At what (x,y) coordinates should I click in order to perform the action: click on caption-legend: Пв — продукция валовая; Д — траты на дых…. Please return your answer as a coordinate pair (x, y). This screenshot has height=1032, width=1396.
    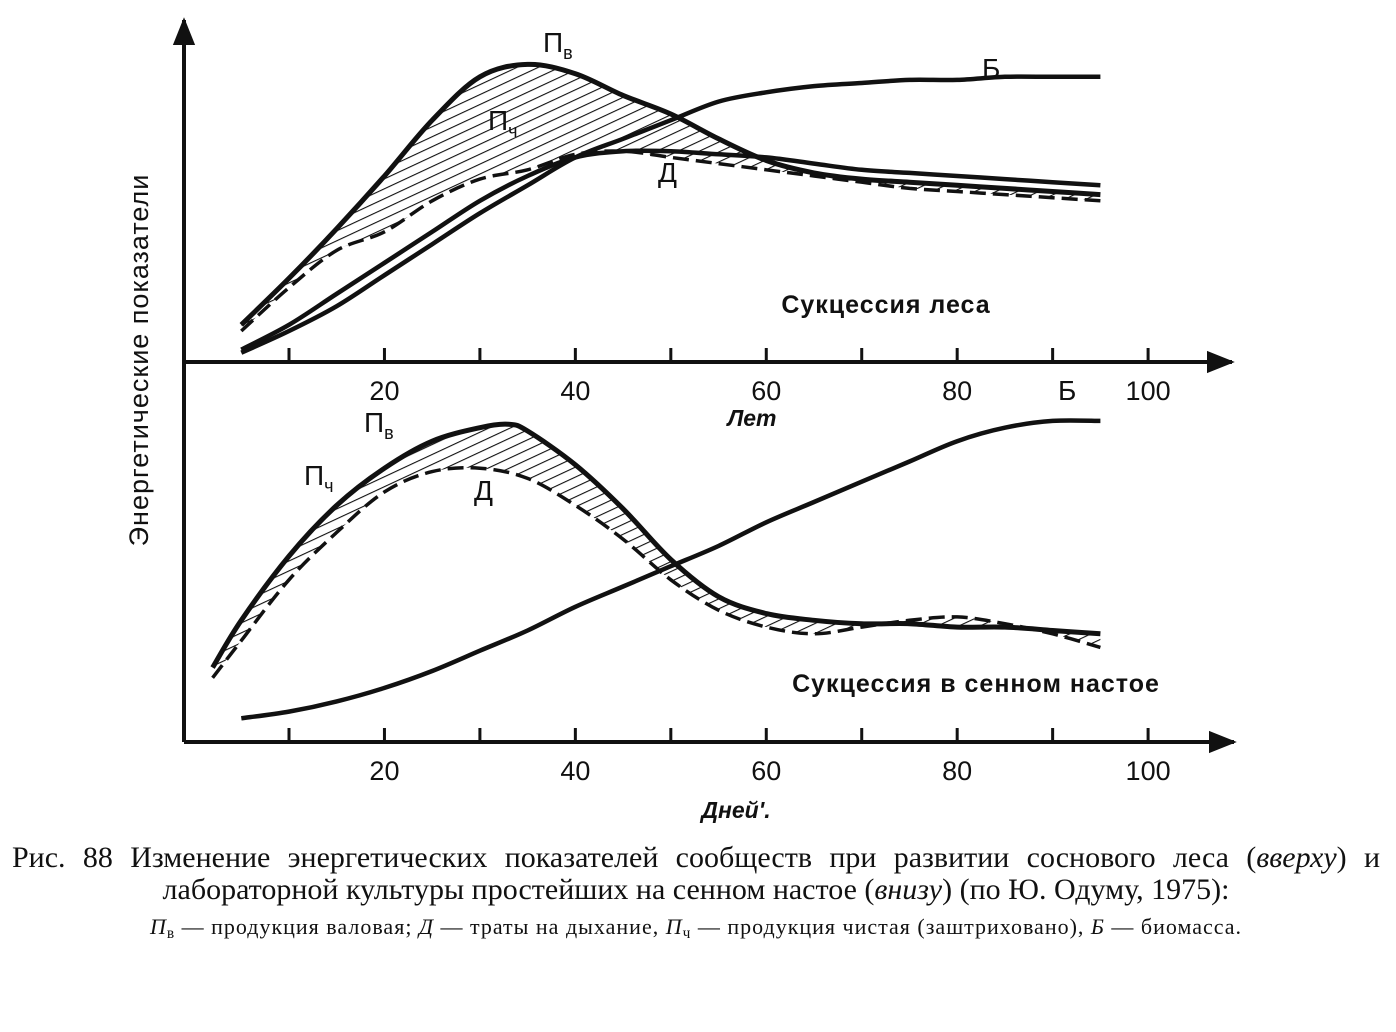
    Looking at the image, I should click on (696, 928).